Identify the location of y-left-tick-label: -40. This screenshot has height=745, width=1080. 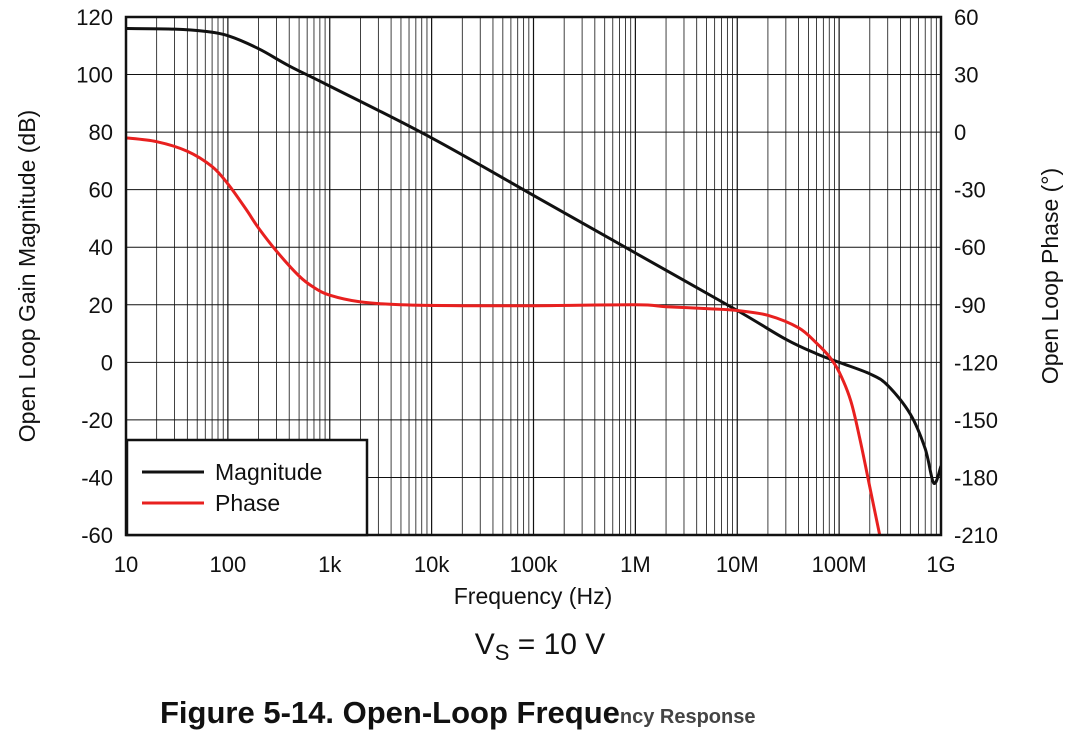
(97, 477).